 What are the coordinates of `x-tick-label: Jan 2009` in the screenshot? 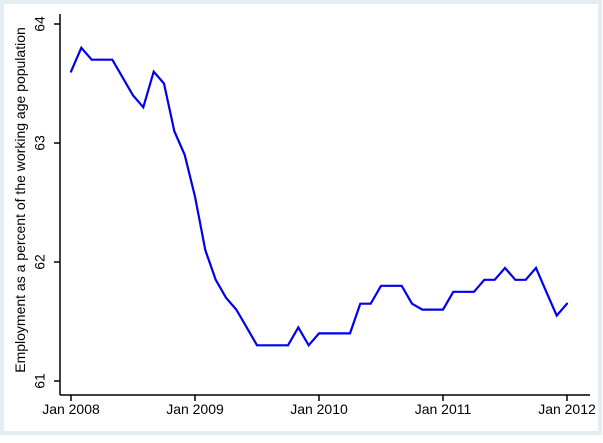 It's located at (195, 409).